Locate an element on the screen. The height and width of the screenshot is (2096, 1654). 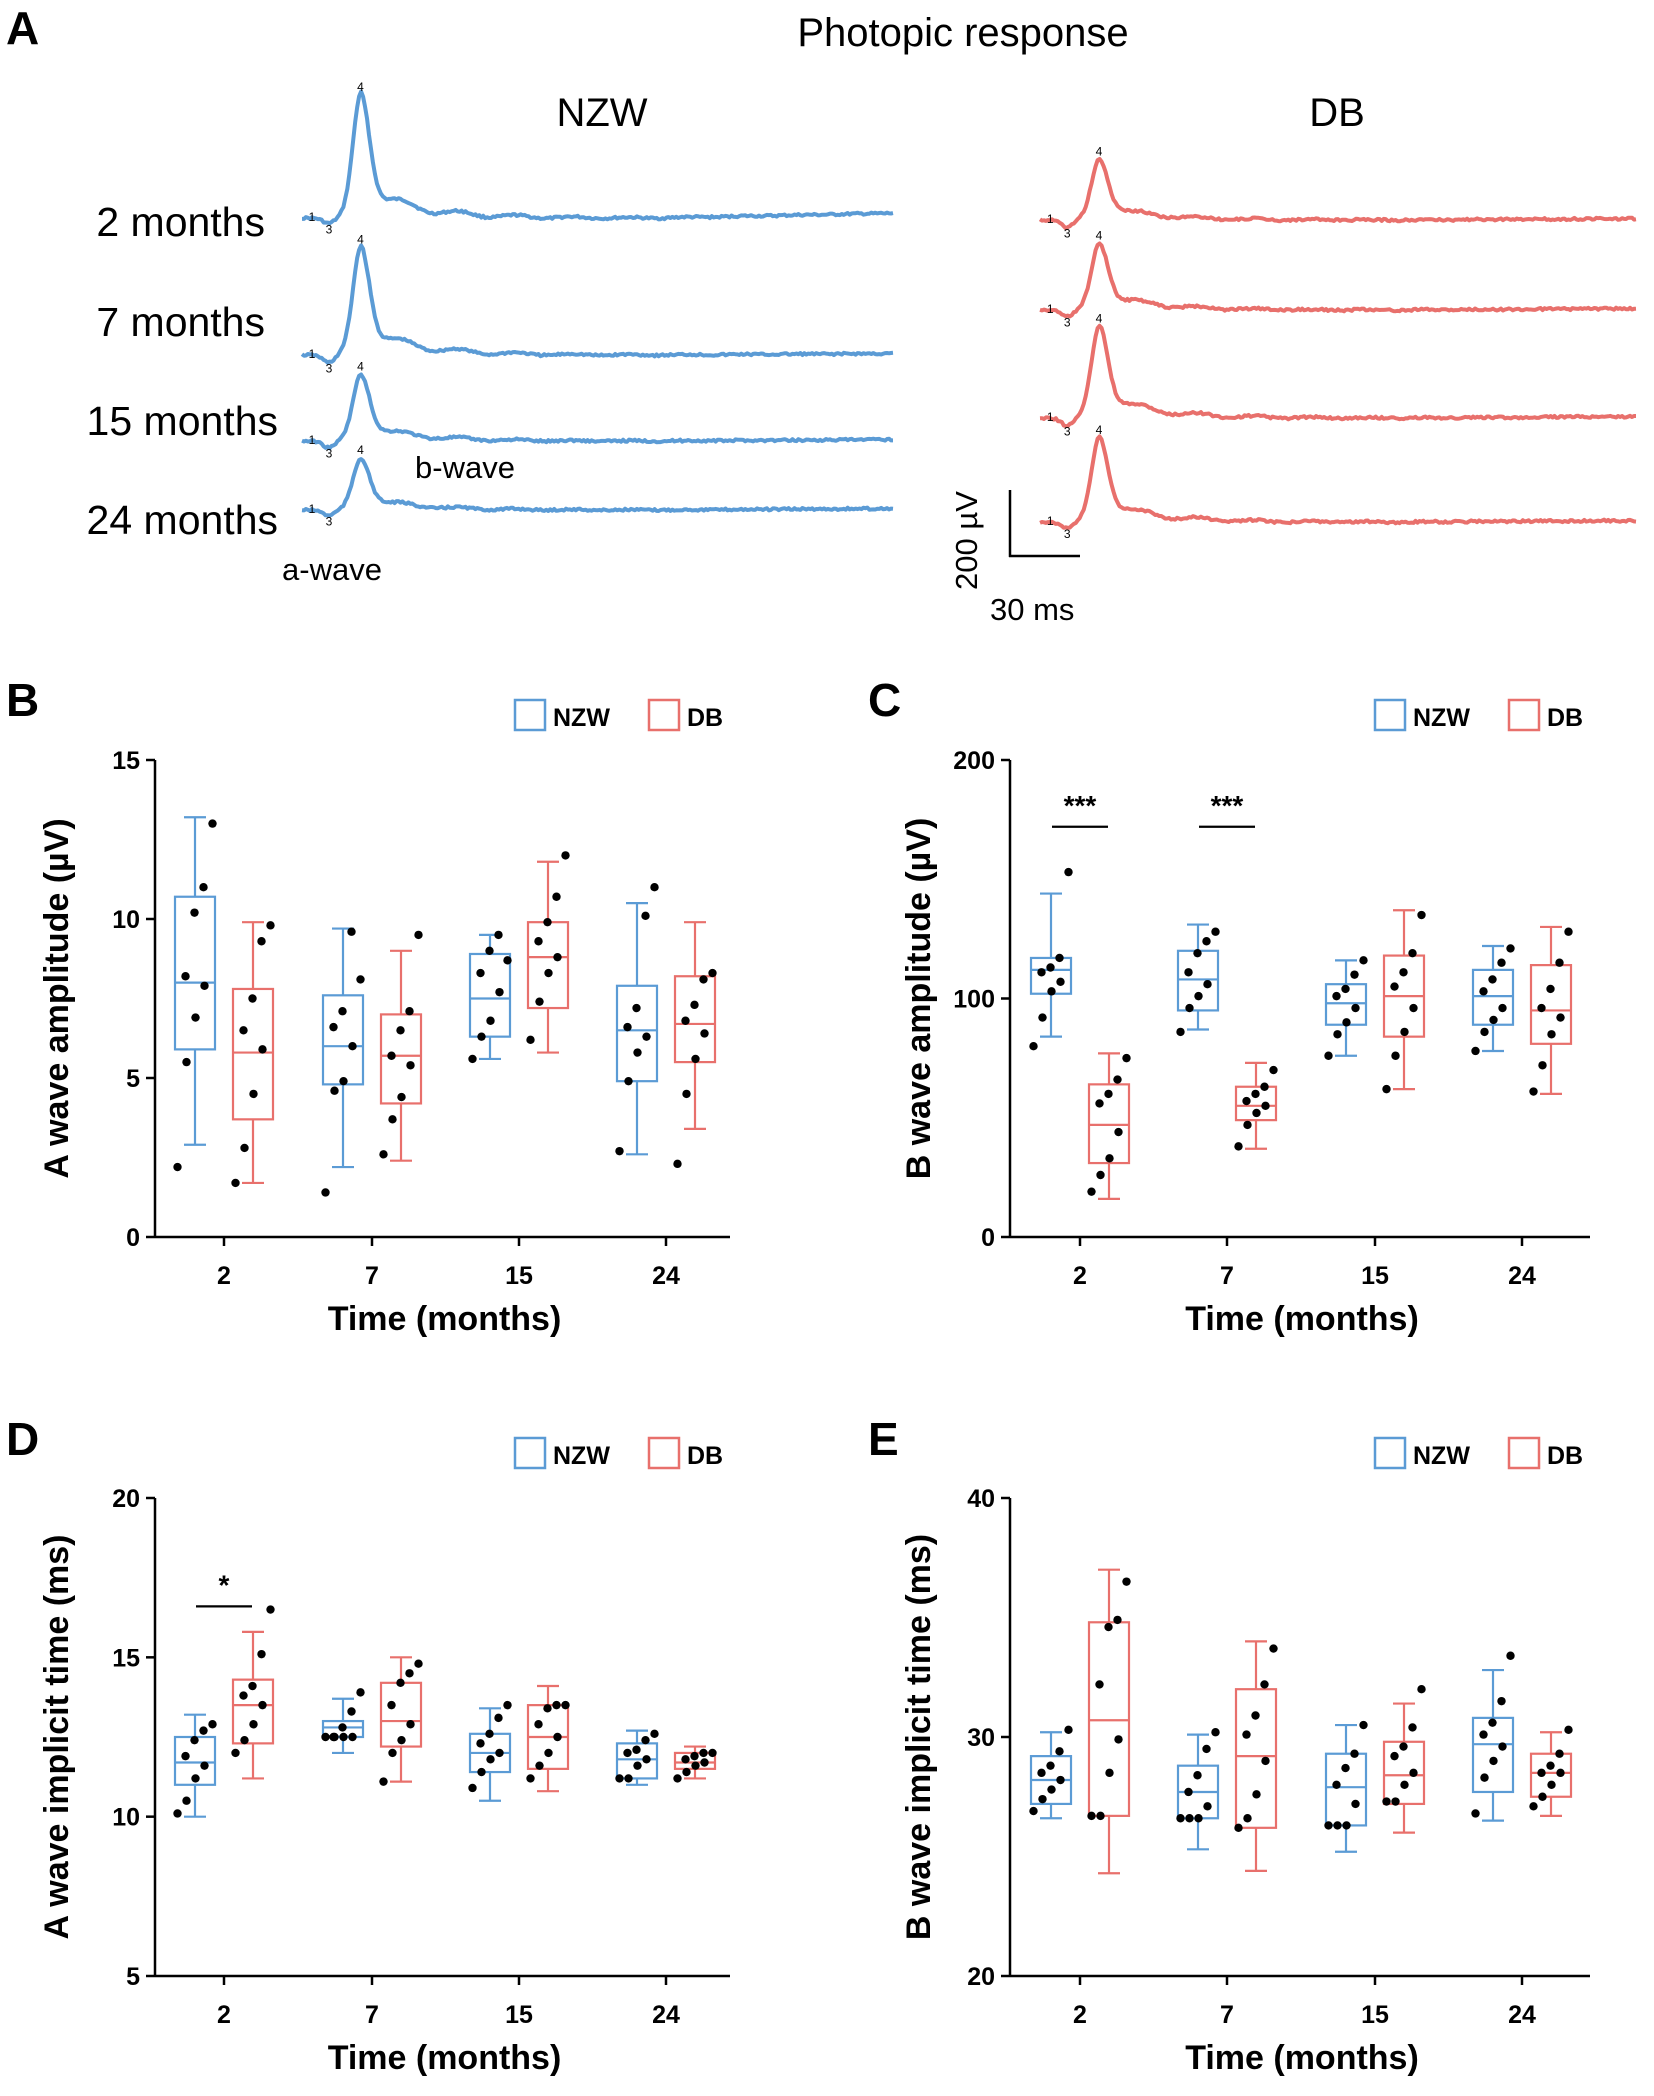
y-tick-label: 20 is located at coordinates (126, 1499).